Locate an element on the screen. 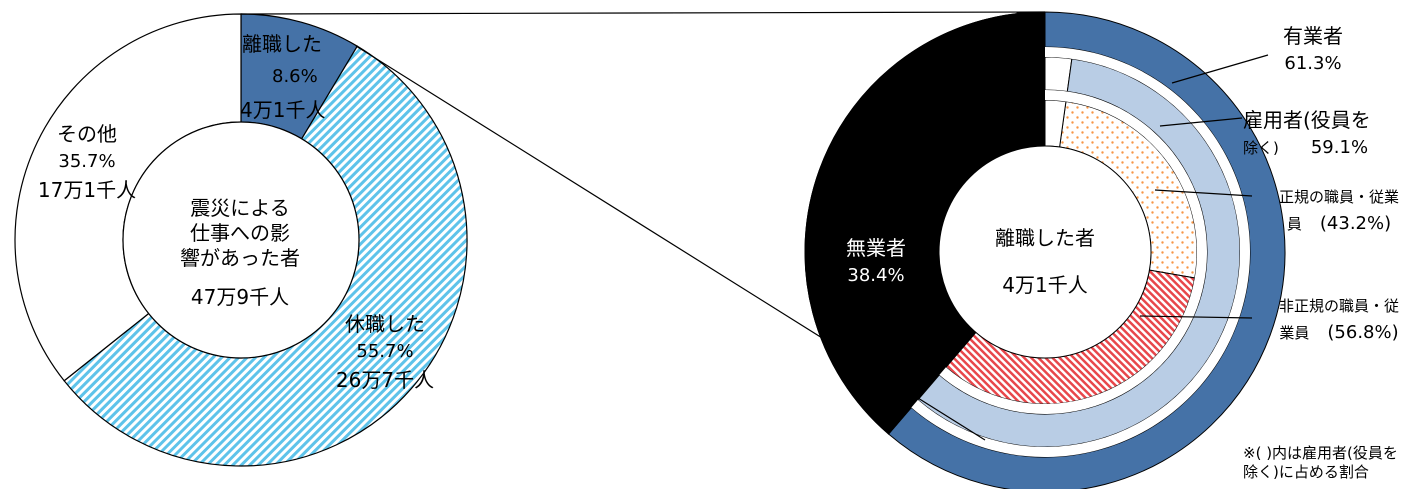 This screenshot has width=1425, height=489. left-center-label-line-2: 仕事への影 is located at coordinates (240, 233).